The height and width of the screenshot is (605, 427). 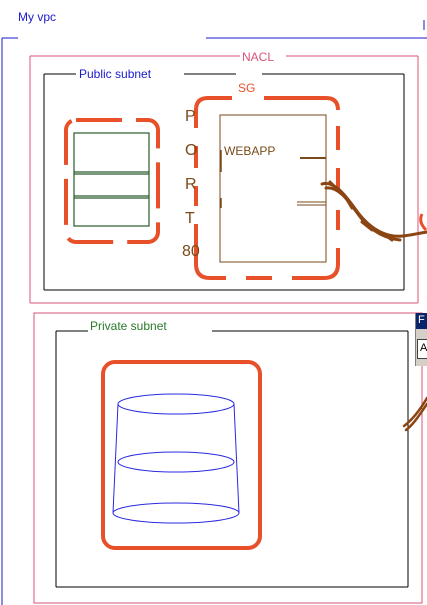 I want to click on scribble-connector-top, so click(x=373, y=211).